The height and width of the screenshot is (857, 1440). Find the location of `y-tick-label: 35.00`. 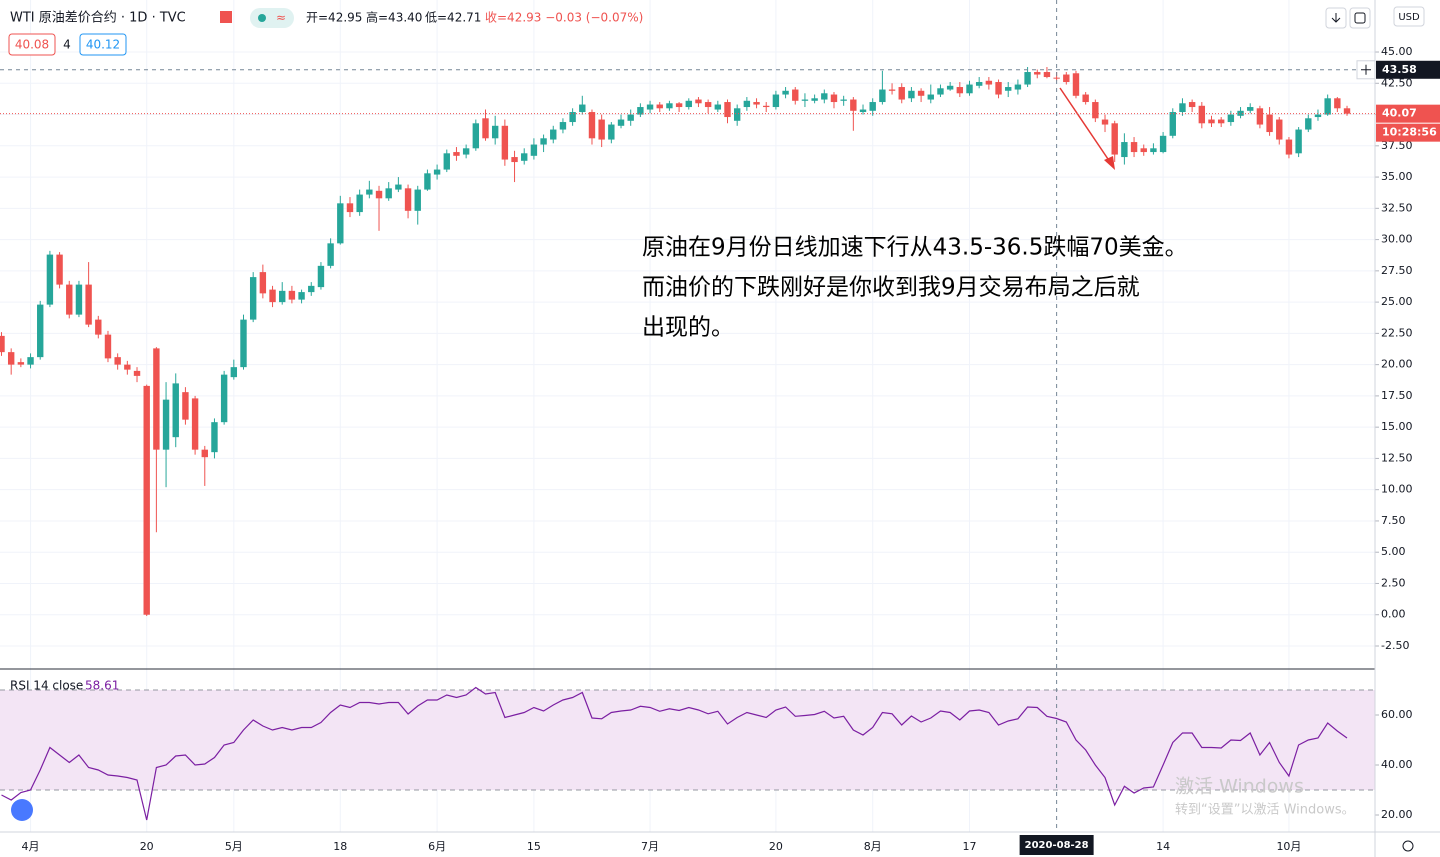

y-tick-label: 35.00 is located at coordinates (1397, 176).